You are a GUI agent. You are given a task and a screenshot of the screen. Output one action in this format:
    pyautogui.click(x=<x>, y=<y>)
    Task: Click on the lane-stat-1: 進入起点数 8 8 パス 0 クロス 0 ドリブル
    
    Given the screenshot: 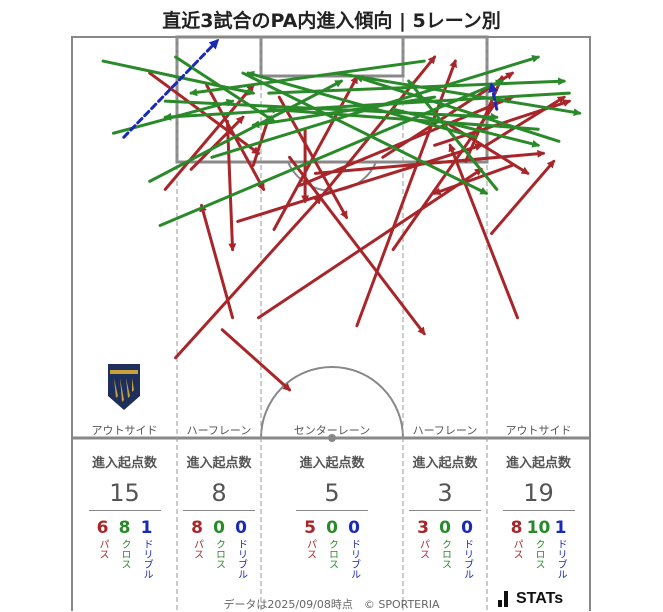 What is the action you would take?
    pyautogui.click(x=219, y=515)
    